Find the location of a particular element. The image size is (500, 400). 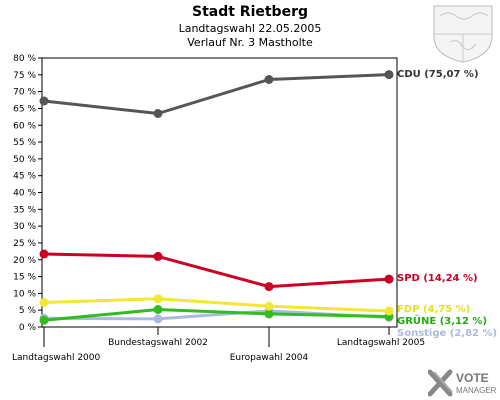

y-tick-label: 65 % is located at coordinates (24, 109).